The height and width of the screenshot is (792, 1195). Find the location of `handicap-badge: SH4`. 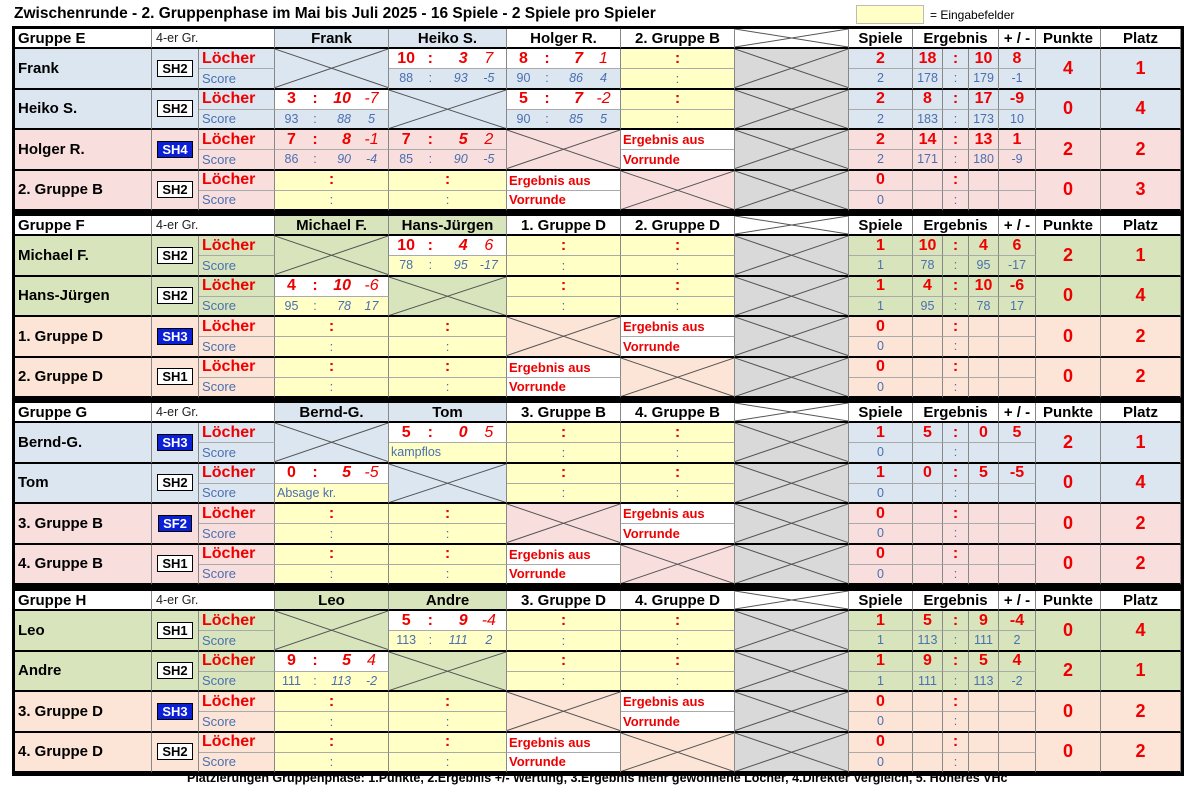

handicap-badge: SH4 is located at coordinates (175, 150).